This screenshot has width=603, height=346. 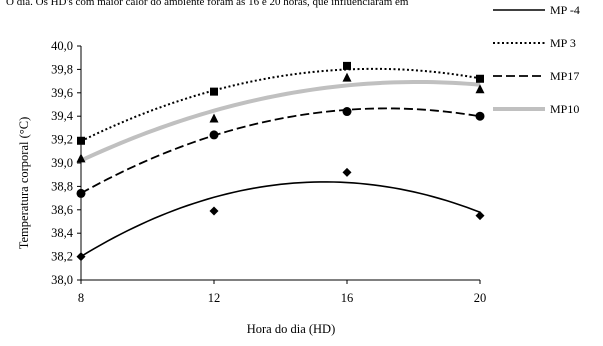 What do you see at coordinates (214, 298) in the screenshot?
I see `x-tick-label: 12` at bounding box center [214, 298].